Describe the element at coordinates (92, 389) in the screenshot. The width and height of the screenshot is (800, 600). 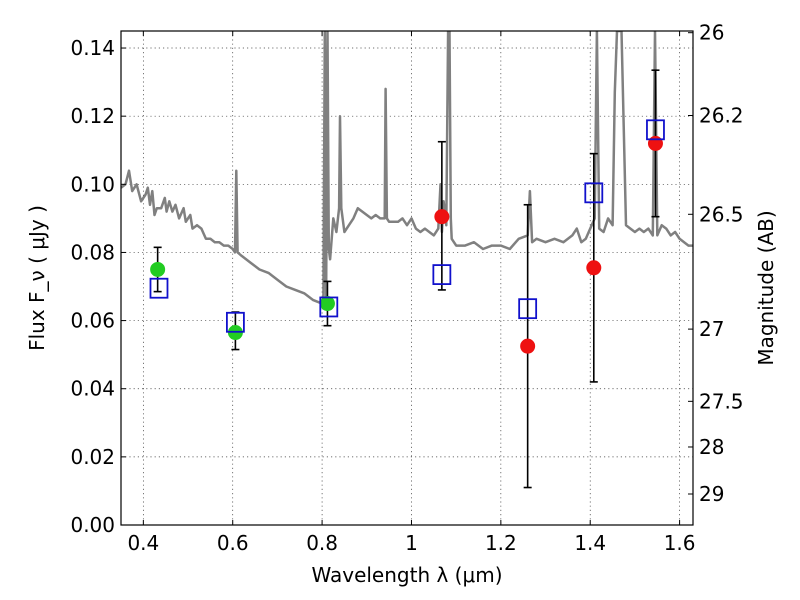
I see `y-tick-label: 0.04` at that location.